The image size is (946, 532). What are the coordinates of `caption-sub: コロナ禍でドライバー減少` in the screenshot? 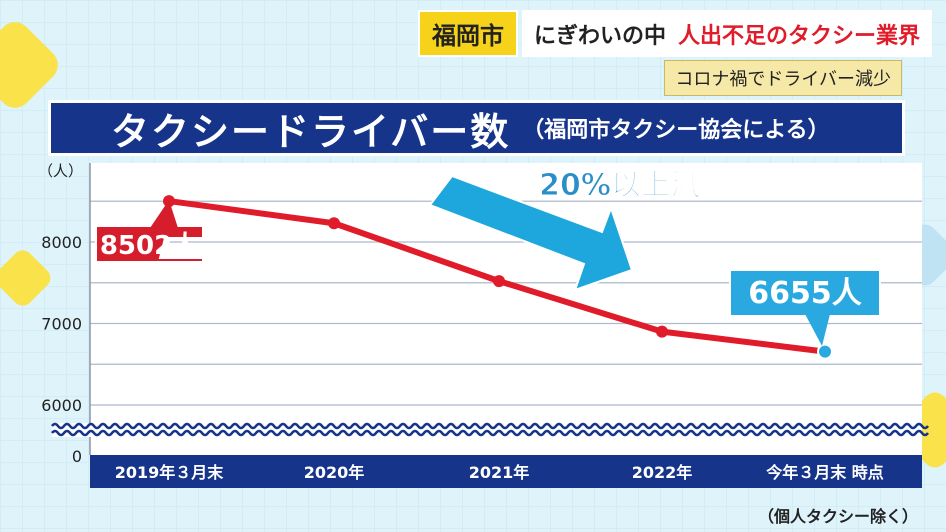 It's located at (783, 78).